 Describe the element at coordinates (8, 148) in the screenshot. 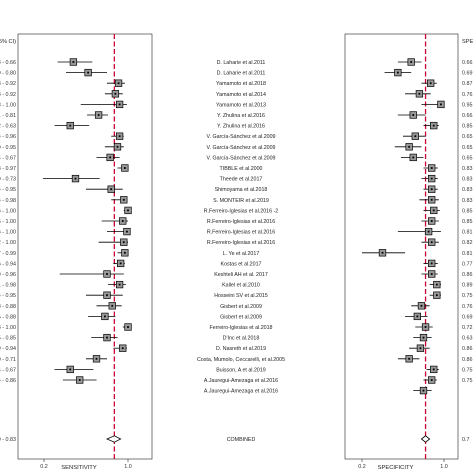

I see `left-value-label: 0.89 - 0.95` at that location.